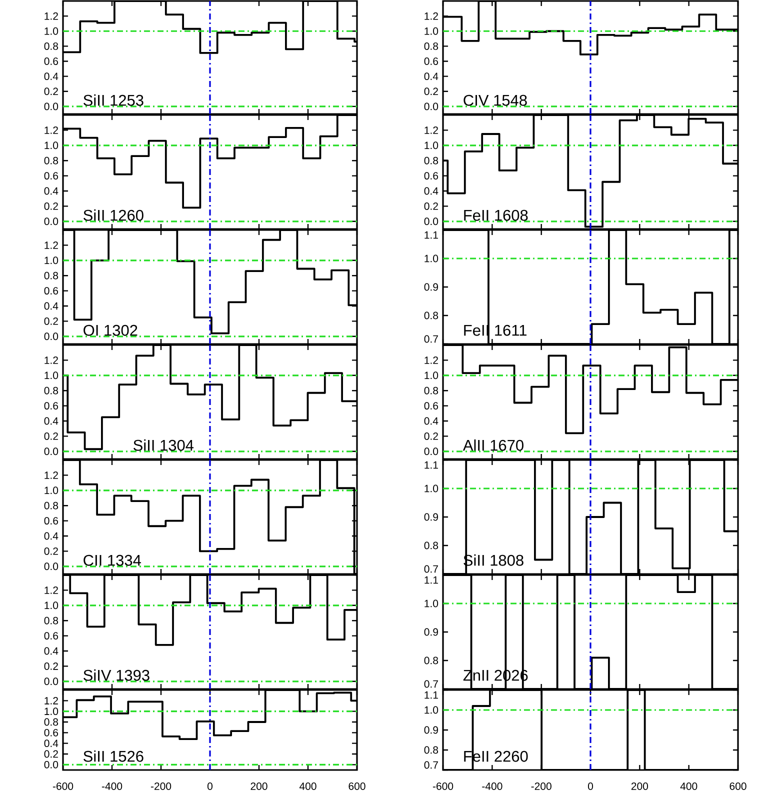  I want to click on text: AlII 1670, so click(493, 445).